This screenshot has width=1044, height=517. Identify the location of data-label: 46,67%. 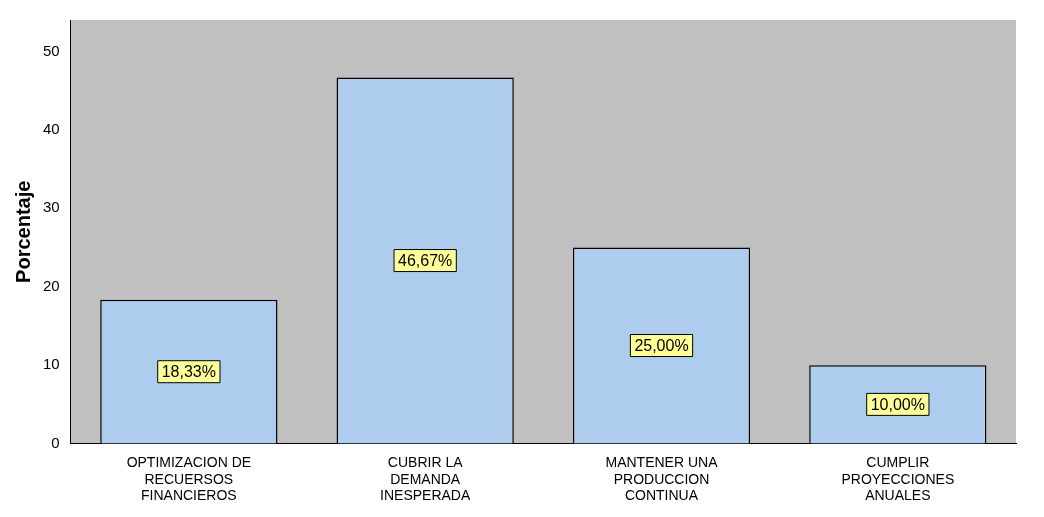
(425, 260).